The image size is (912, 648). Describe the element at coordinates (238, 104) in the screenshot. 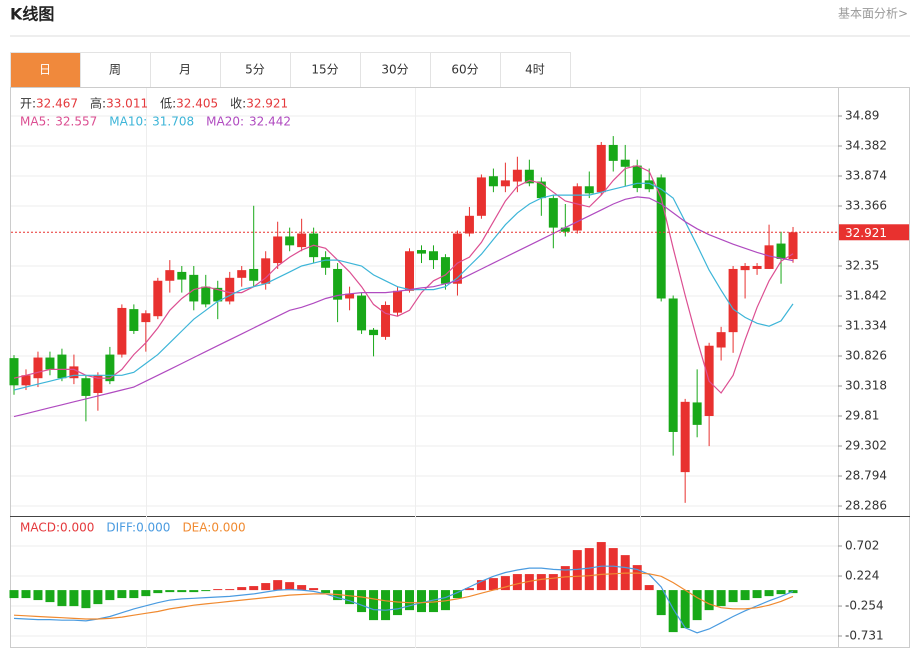

I see `info-label: 收:` at that location.